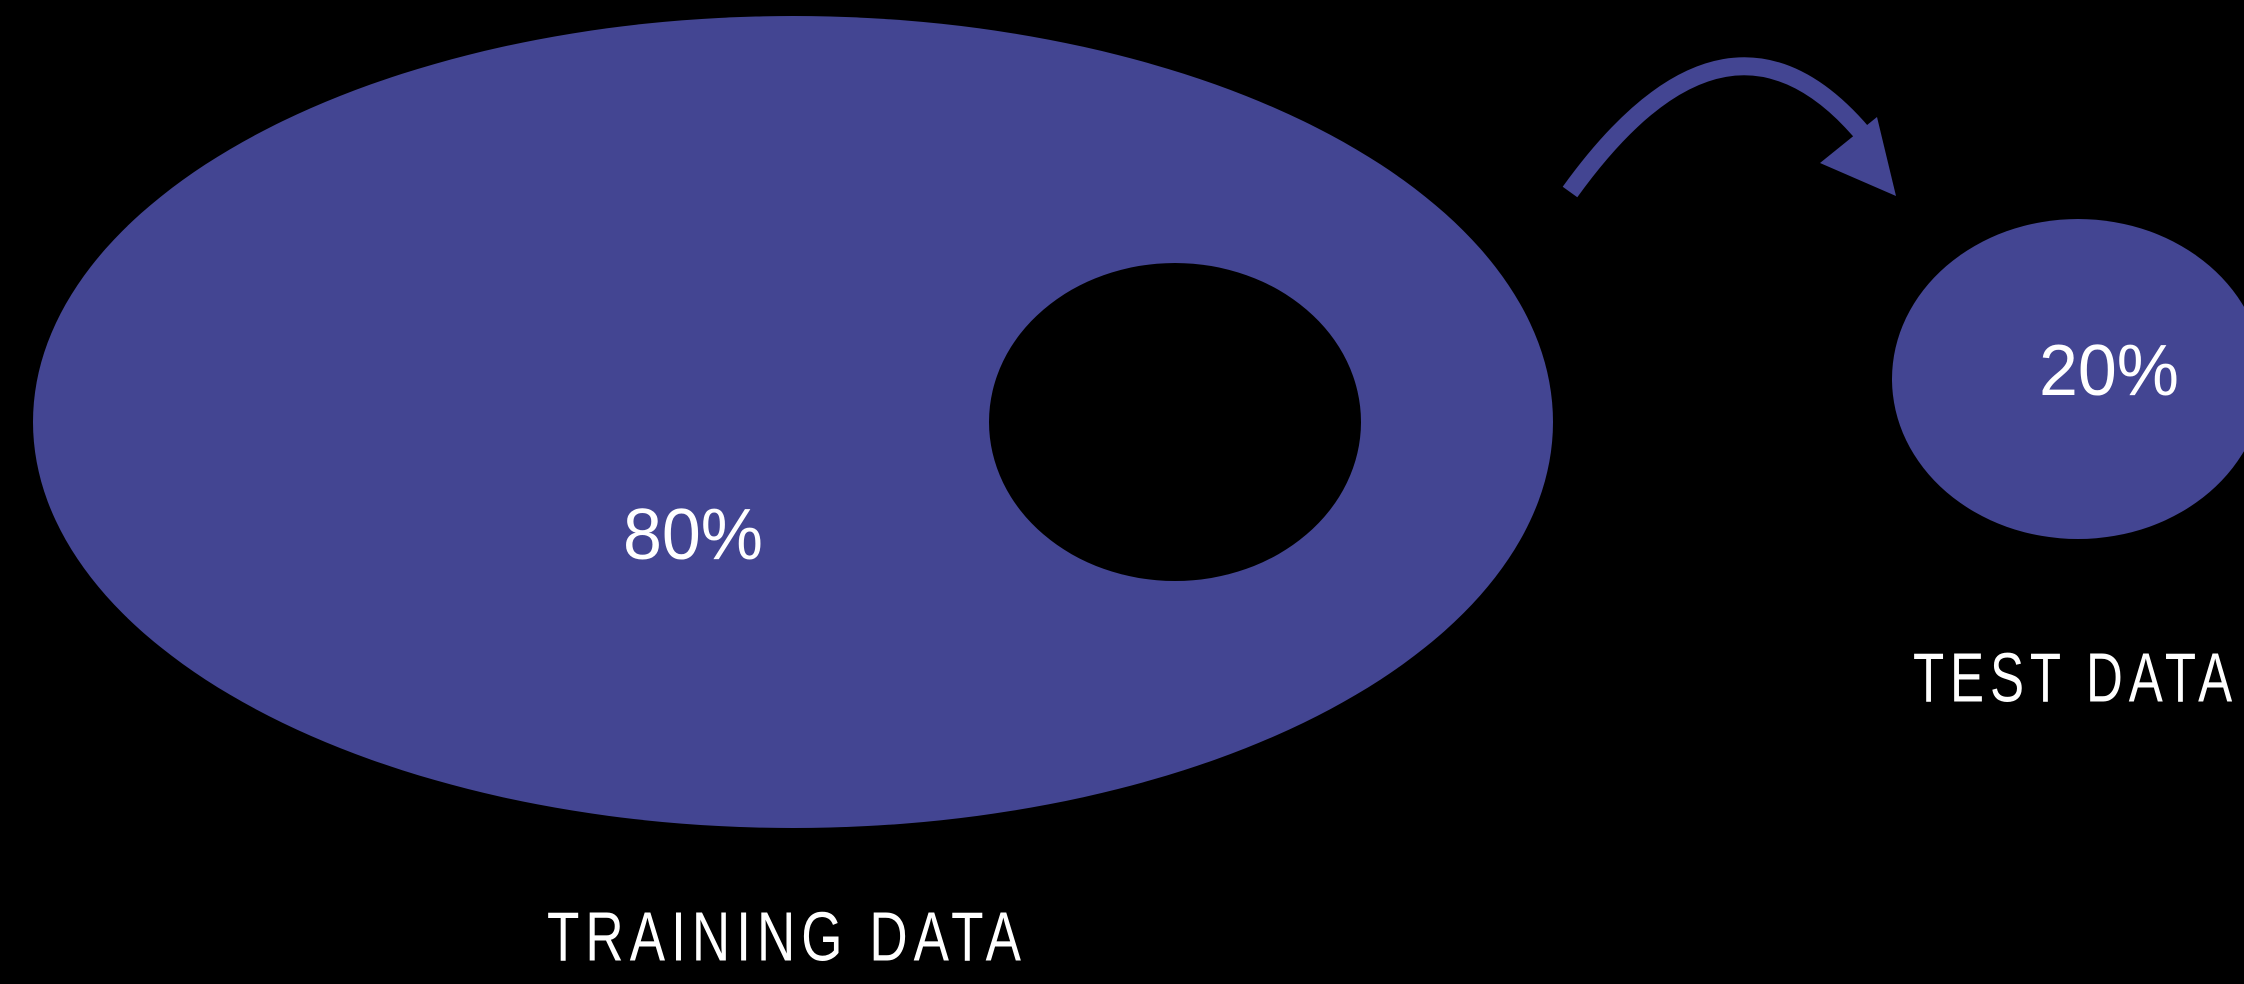 The height and width of the screenshot is (984, 2244). I want to click on test-percent: 20%, so click(2109, 371).